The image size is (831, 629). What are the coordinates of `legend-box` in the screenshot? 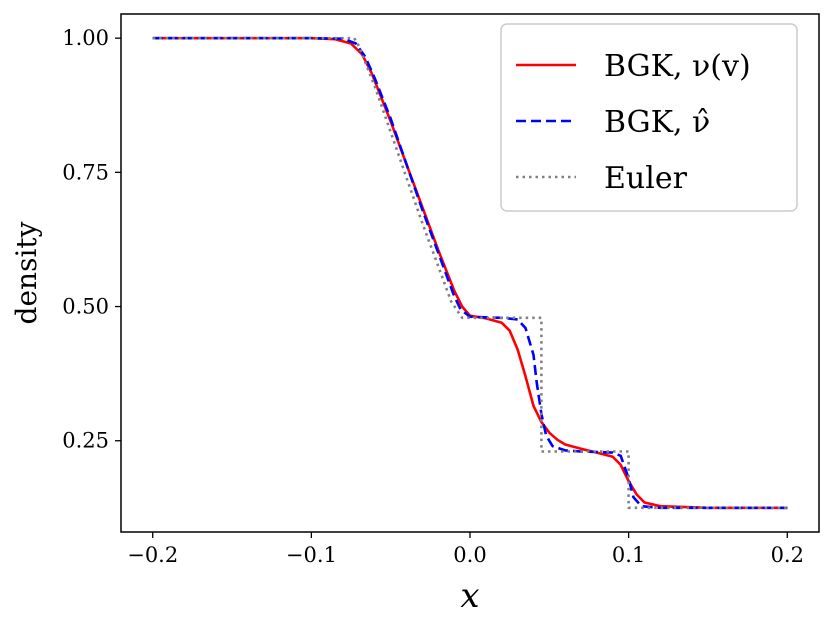 It's located at (649, 117).